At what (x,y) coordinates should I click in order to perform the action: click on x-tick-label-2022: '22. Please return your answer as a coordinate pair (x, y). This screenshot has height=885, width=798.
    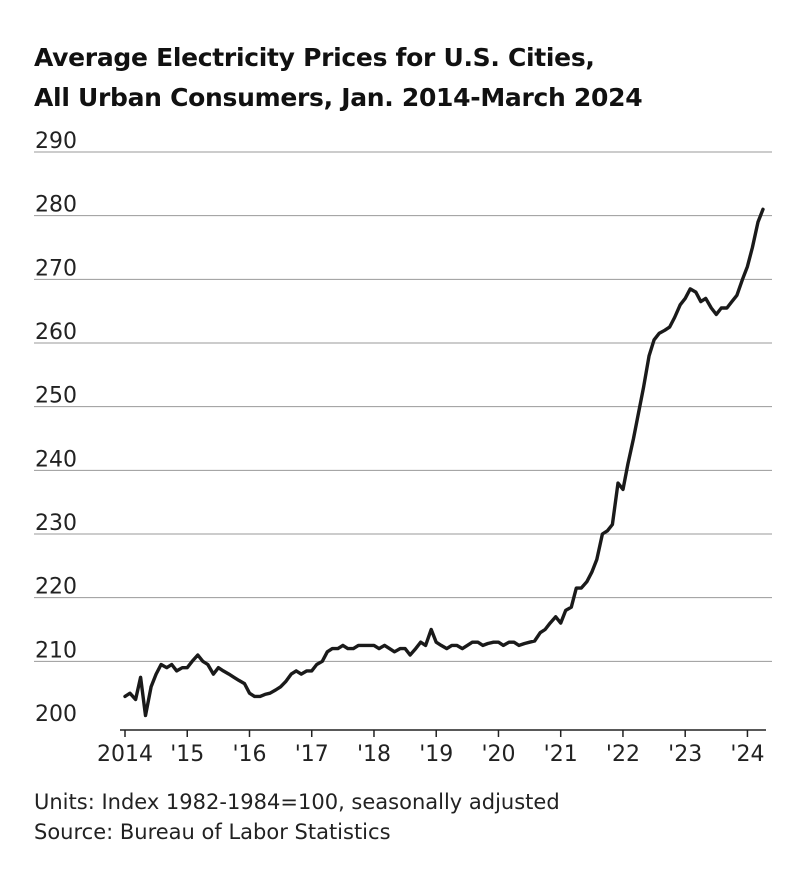
    Looking at the image, I should click on (623, 754).